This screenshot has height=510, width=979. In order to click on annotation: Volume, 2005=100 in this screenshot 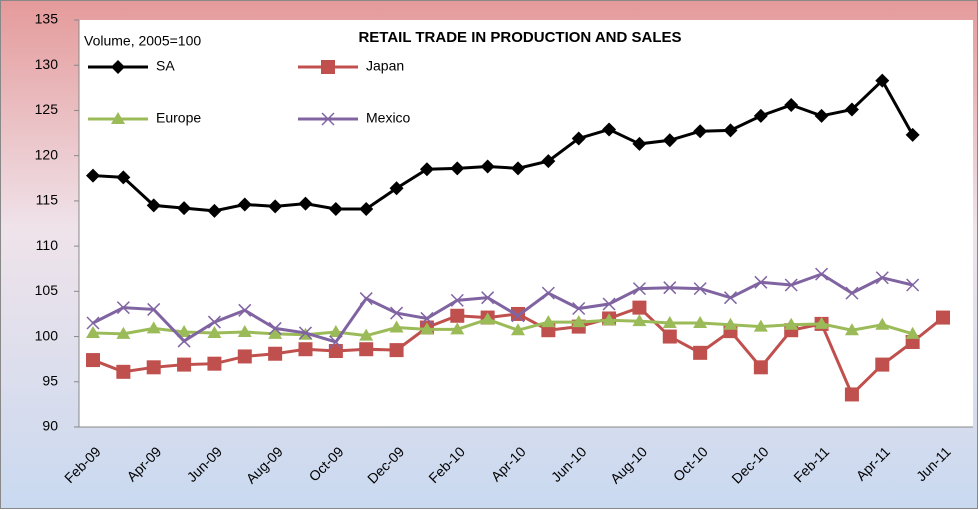, I will do `click(142, 41)`.